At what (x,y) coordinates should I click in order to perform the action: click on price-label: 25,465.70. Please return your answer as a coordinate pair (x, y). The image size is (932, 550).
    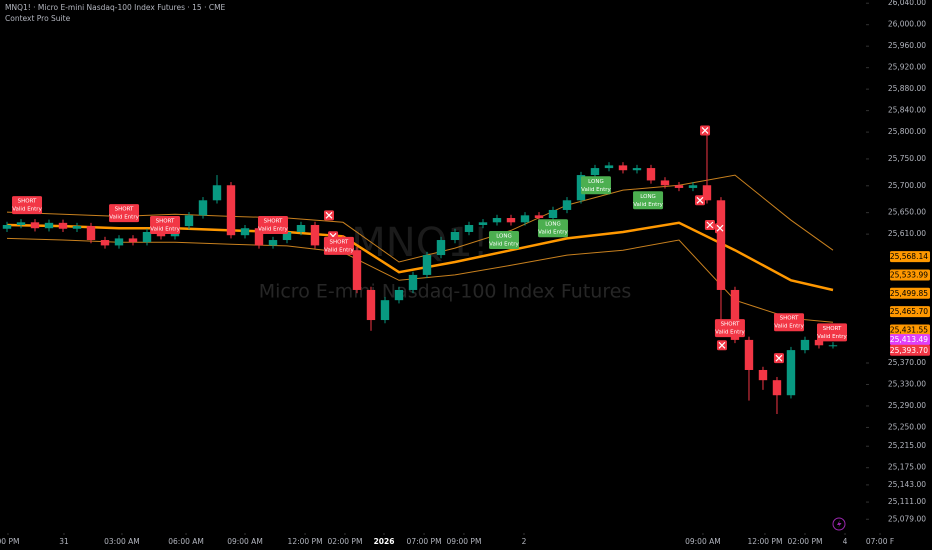
    Looking at the image, I should click on (909, 311).